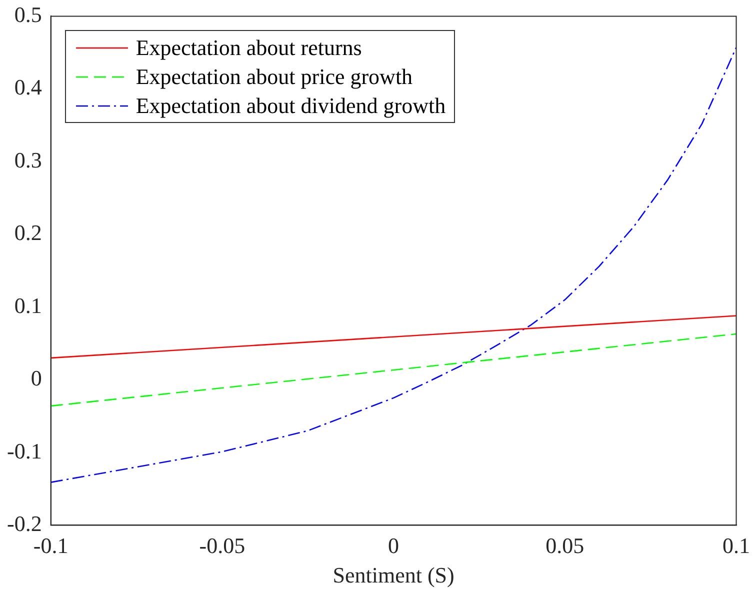 The width and height of the screenshot is (753, 594). Describe the element at coordinates (28, 305) in the screenshot. I see `y-tick-label: 0.1` at that location.